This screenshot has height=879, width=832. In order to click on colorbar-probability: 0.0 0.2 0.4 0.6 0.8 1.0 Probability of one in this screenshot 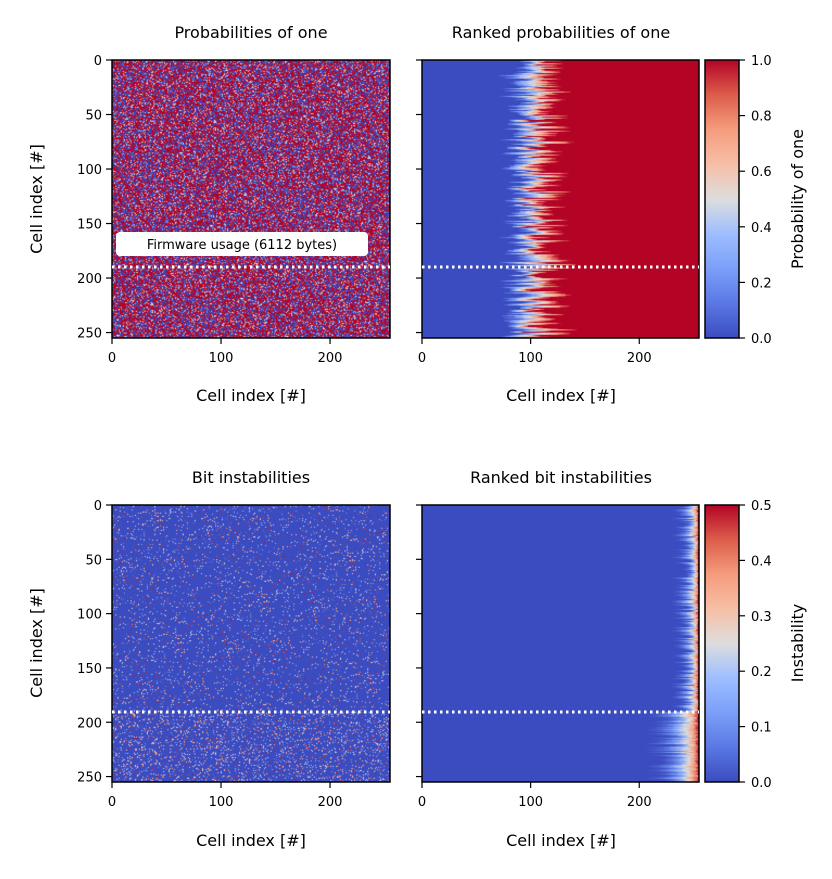, I will do `click(755, 200)`.